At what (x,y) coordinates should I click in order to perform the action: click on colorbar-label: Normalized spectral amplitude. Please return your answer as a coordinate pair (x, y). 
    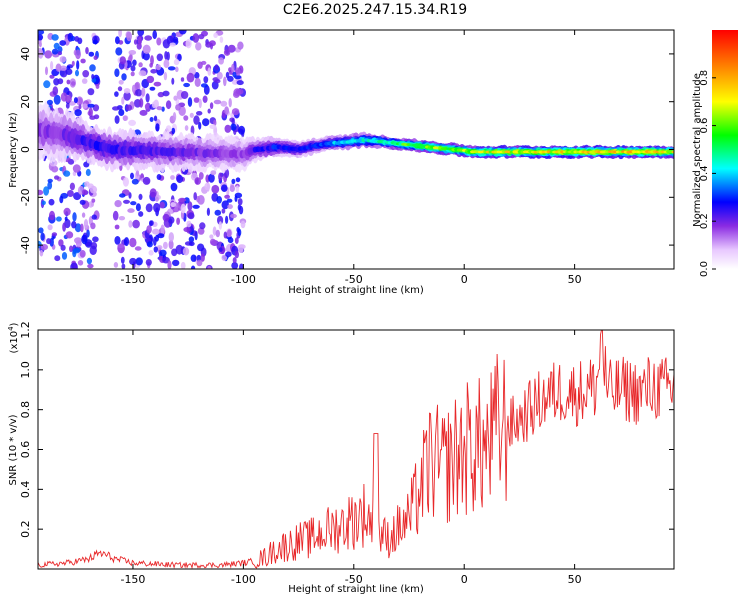
    Looking at the image, I should click on (697, 150).